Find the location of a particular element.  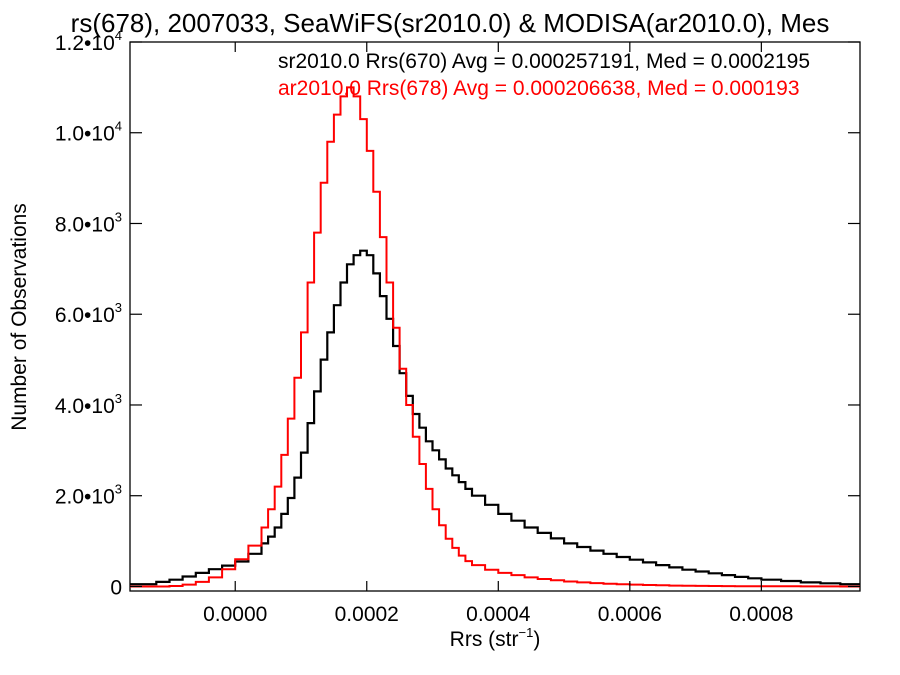

x-tick-label-3: 0.0006 is located at coordinates (630, 614).